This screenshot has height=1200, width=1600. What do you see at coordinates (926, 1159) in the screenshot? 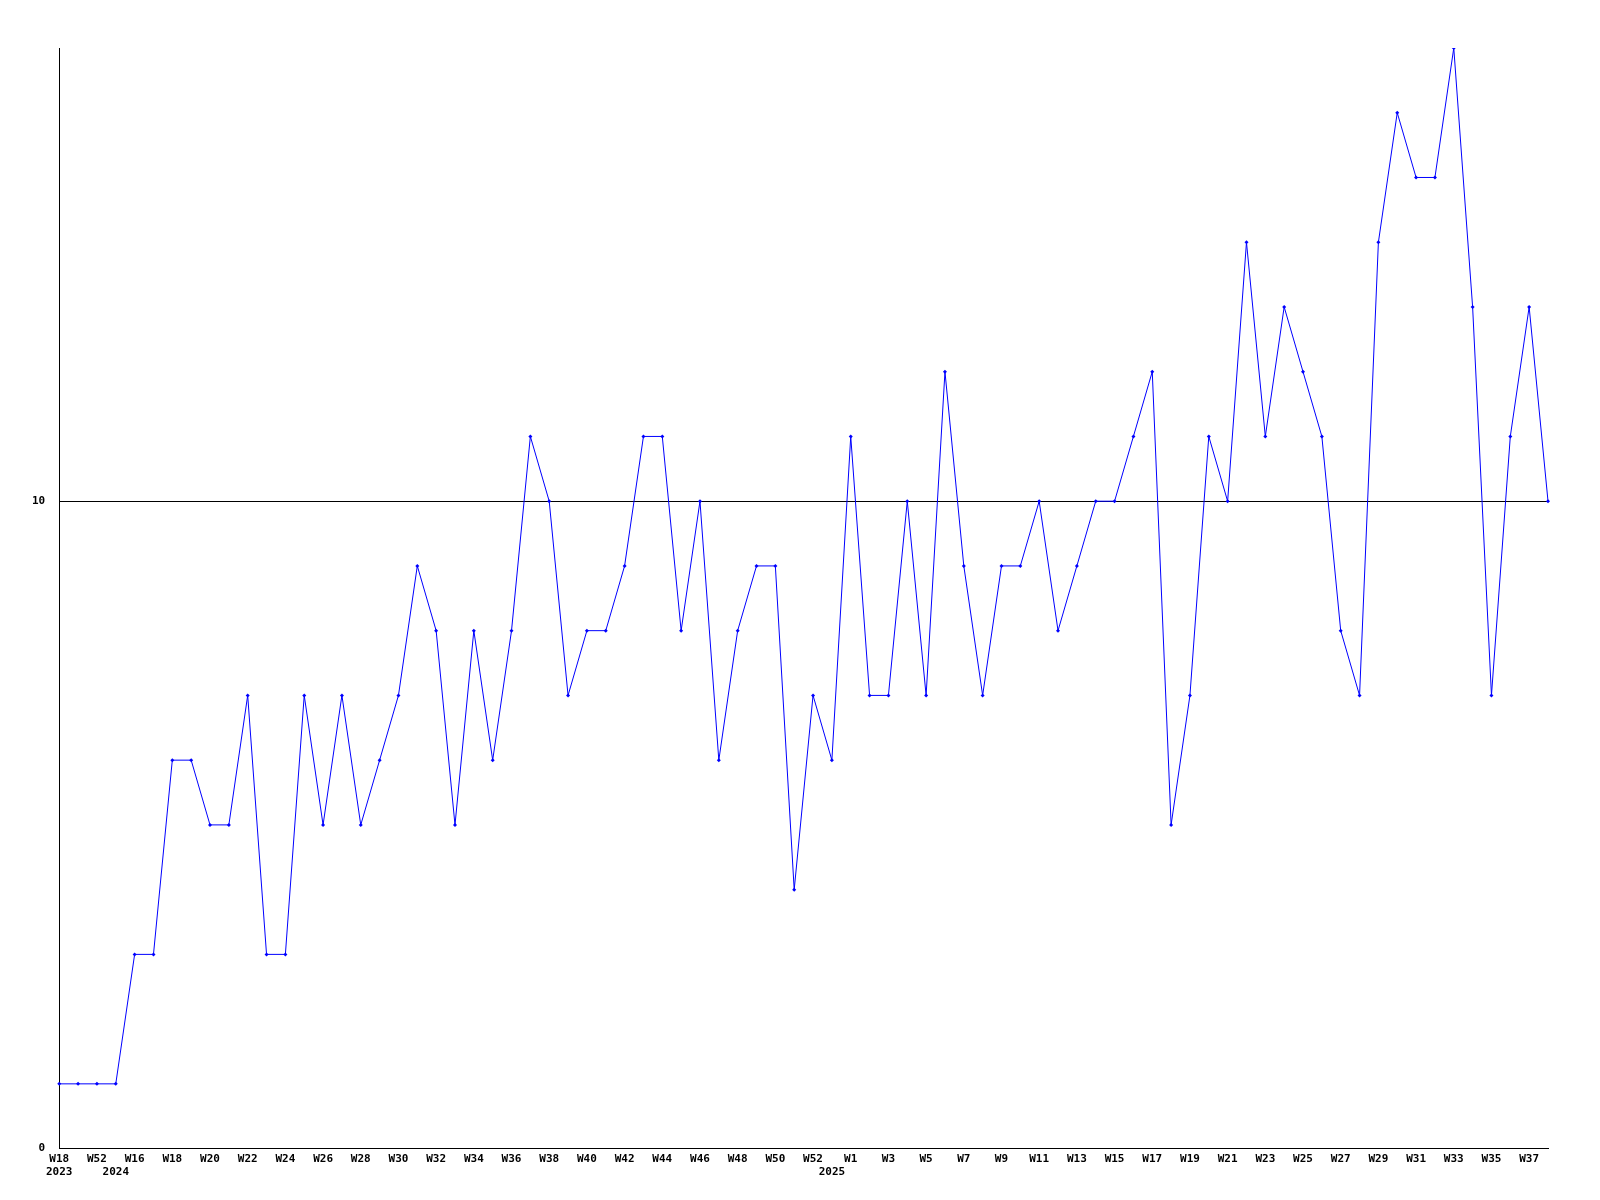
I see `x-tick-label: W5` at bounding box center [926, 1159].